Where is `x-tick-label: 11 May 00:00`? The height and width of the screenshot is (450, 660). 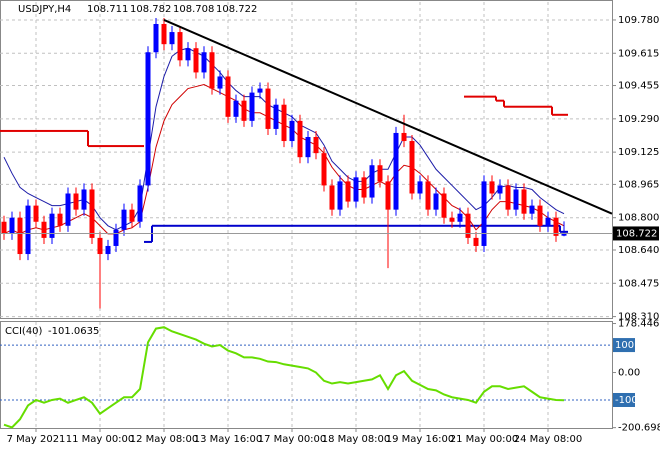
x-tick-label: 11 May 00:00 is located at coordinates (100, 439).